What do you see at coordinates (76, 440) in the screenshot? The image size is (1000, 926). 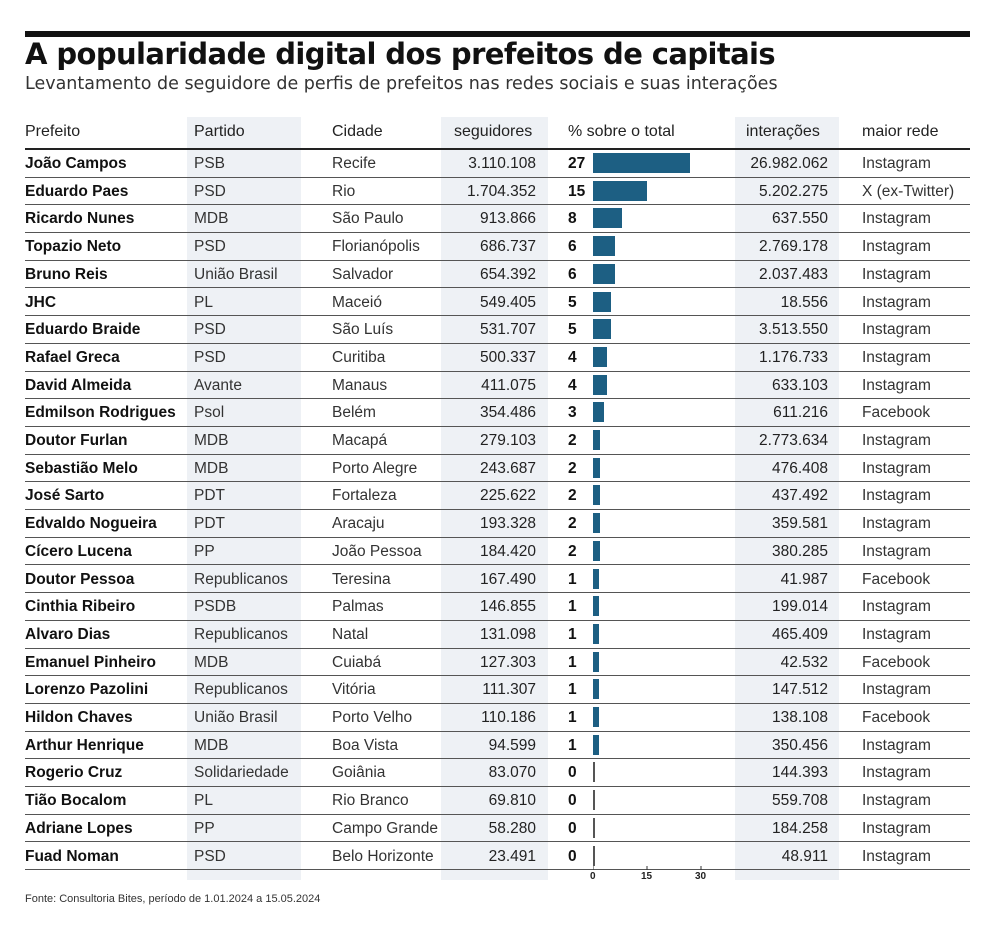 I see `row-prefeito: Doutor Furlan` at bounding box center [76, 440].